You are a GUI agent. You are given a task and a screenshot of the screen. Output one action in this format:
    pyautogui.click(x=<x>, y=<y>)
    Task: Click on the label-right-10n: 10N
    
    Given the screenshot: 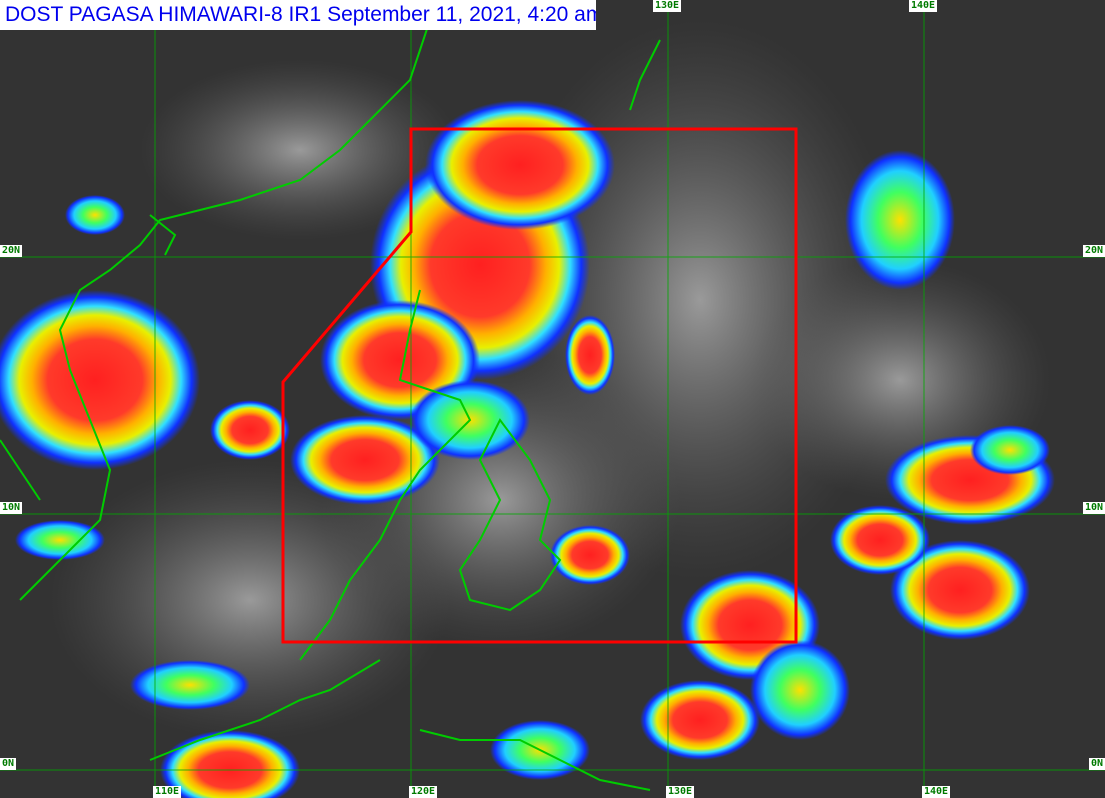 What is the action you would take?
    pyautogui.click(x=1093, y=508)
    